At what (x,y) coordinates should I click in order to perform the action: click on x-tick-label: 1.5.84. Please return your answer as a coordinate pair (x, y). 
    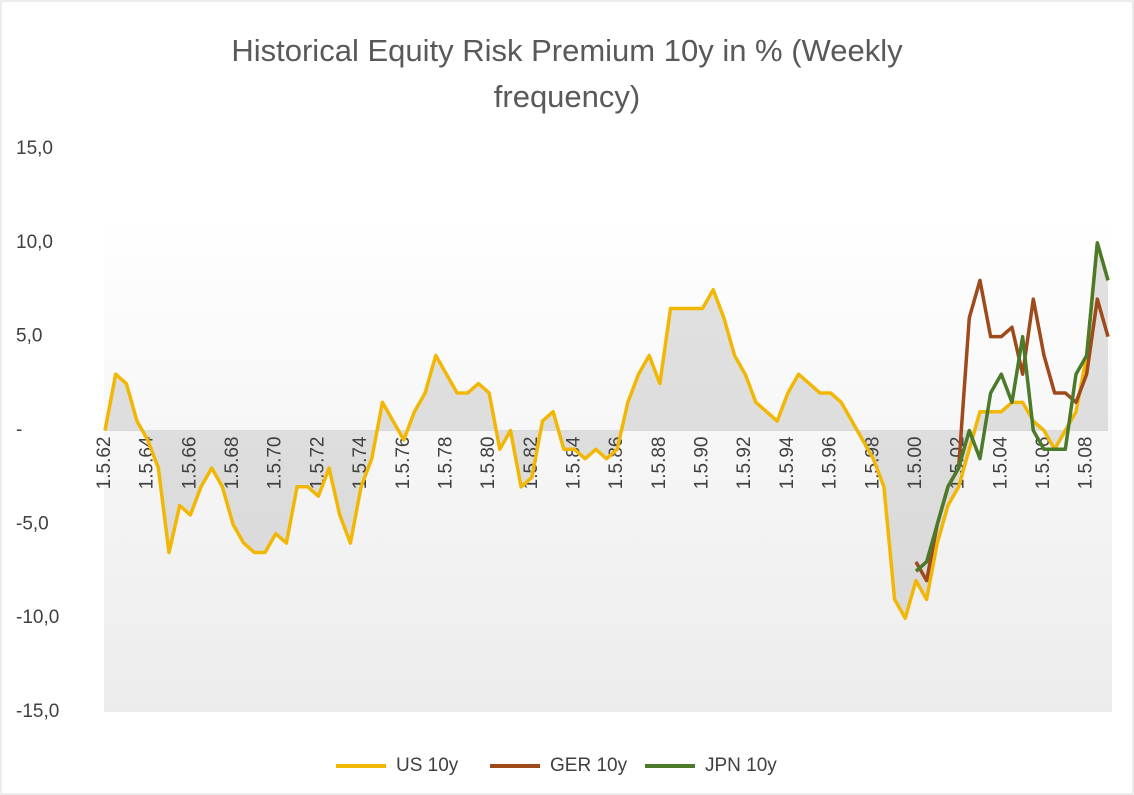
    Looking at the image, I should click on (574, 462).